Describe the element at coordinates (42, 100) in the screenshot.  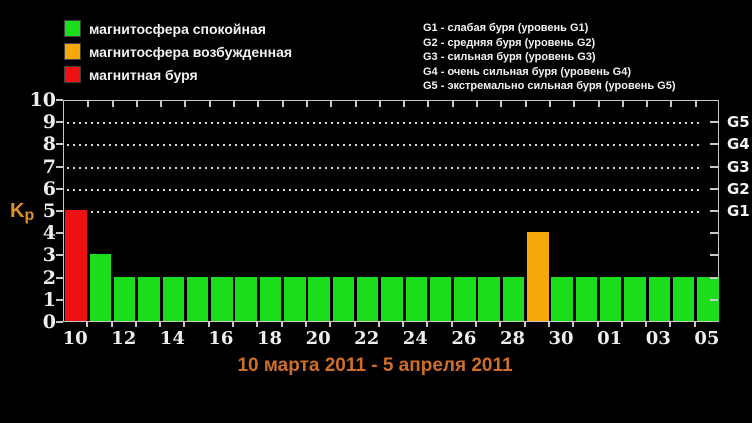
I see `y-axis-label-10: 10` at that location.